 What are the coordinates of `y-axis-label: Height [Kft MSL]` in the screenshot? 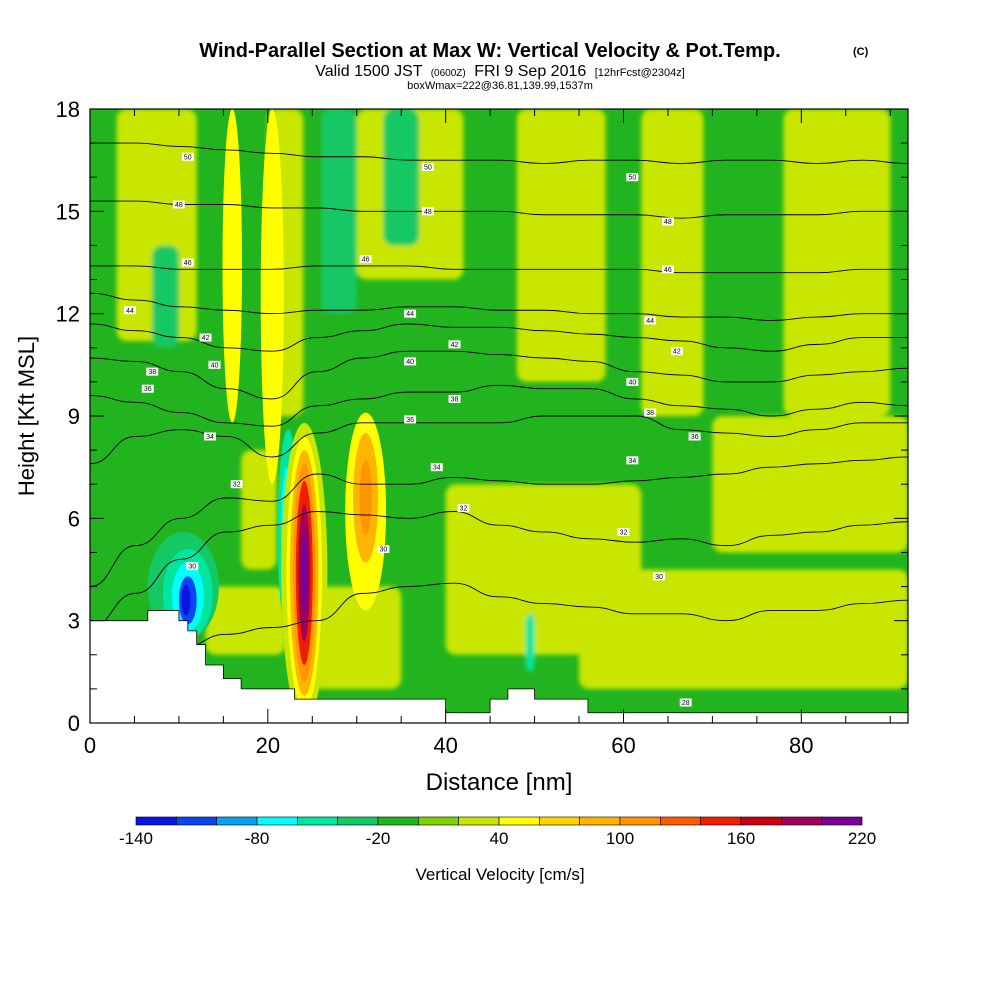 It's located at (26, 416).